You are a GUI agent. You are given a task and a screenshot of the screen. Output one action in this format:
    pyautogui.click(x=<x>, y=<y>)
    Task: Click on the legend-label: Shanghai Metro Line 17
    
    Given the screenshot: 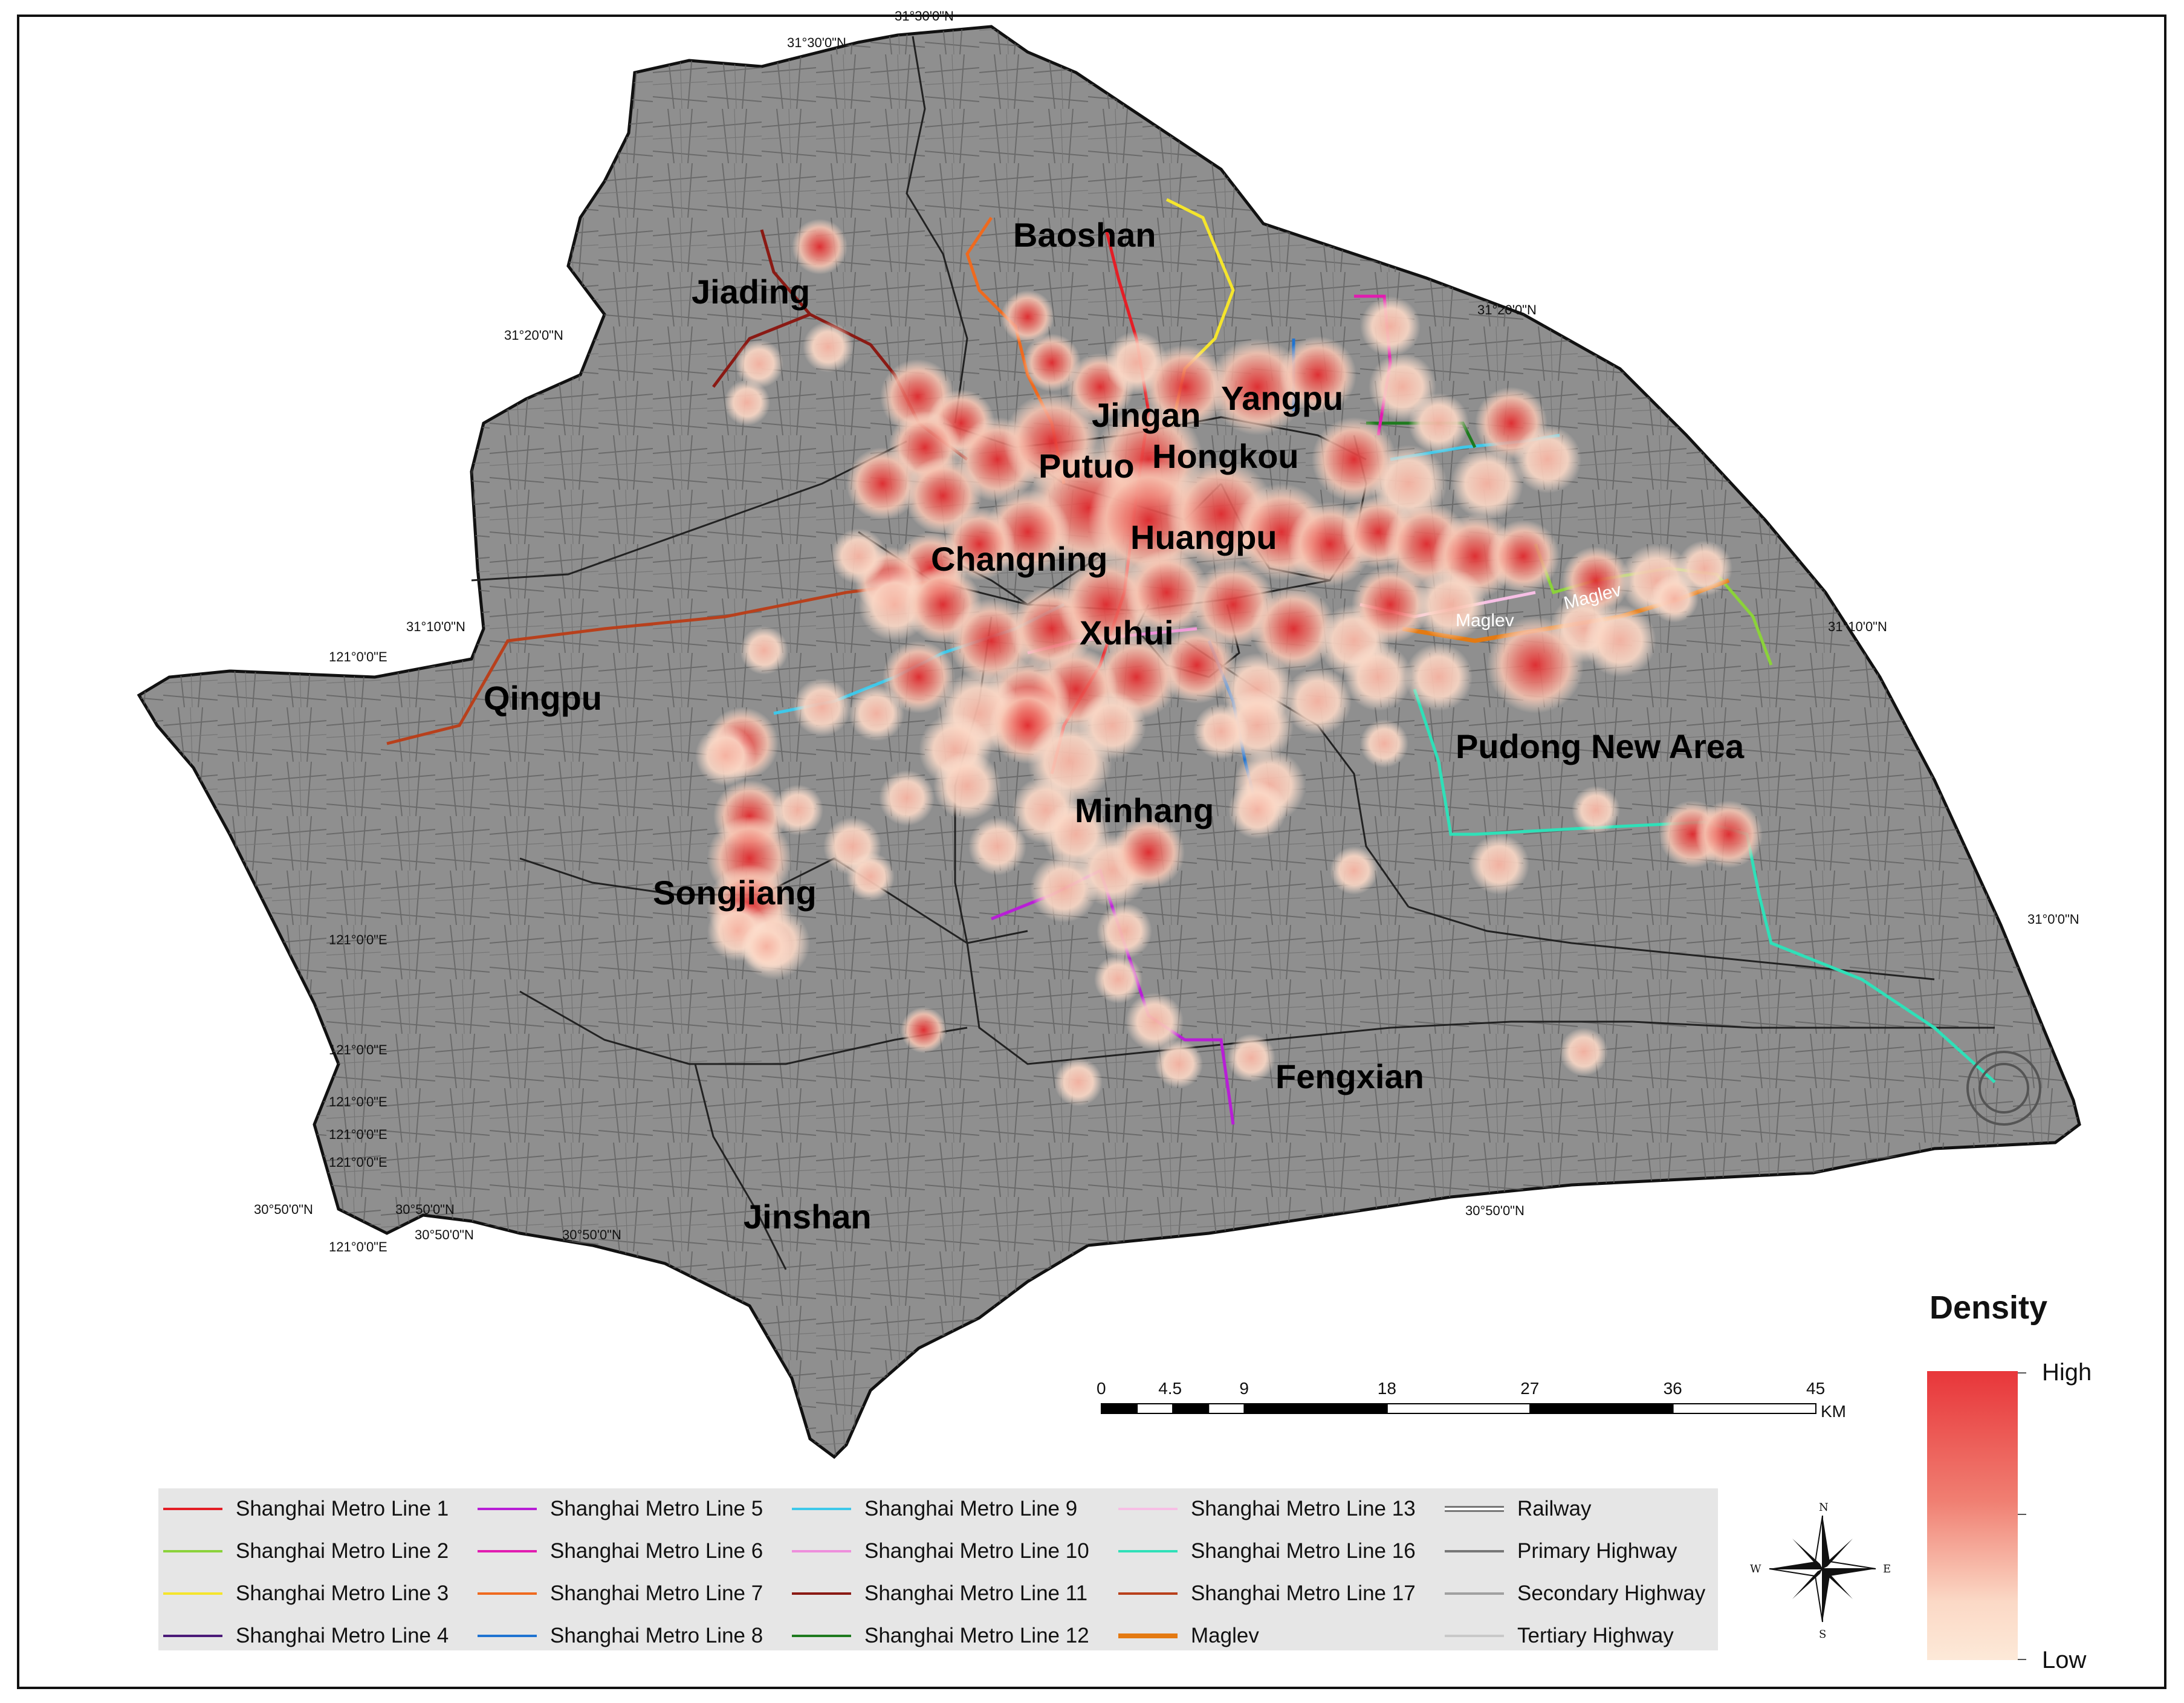 What is the action you would take?
    pyautogui.click(x=1303, y=1593)
    